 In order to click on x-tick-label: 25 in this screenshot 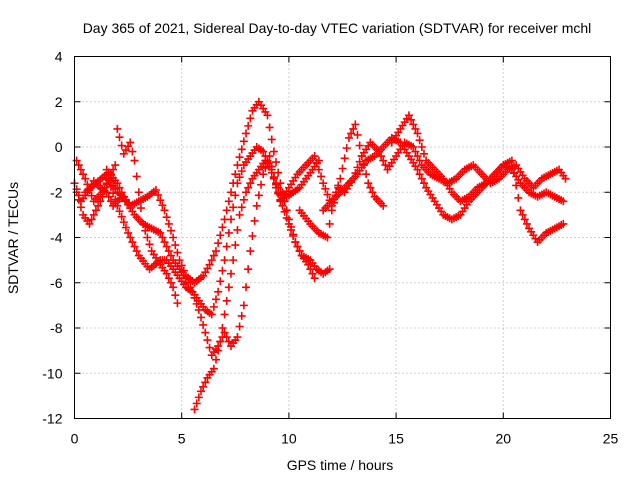, I will do `click(611, 439)`.